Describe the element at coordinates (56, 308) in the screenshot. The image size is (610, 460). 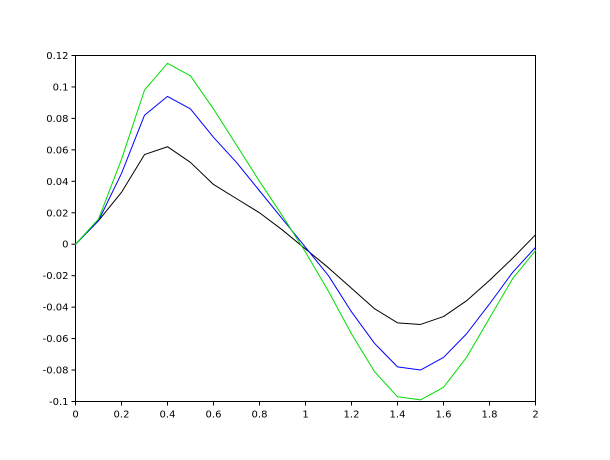
I see `y-tick-label: -0.04` at that location.